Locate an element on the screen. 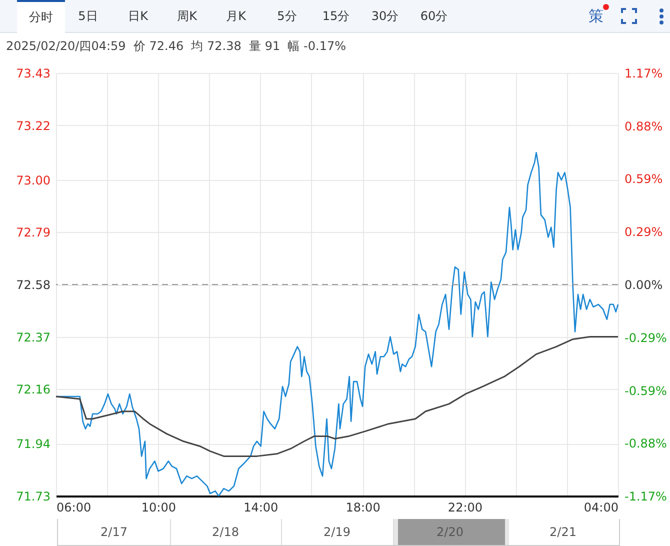  y2-tick-label: -0.88% is located at coordinates (645, 443).